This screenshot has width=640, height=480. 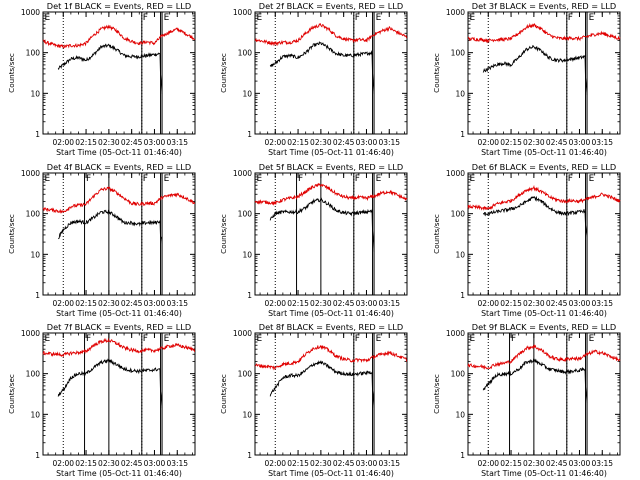 What do you see at coordinates (223, 394) in the screenshot?
I see `y-axis-label: Counts/sec` at bounding box center [223, 394].